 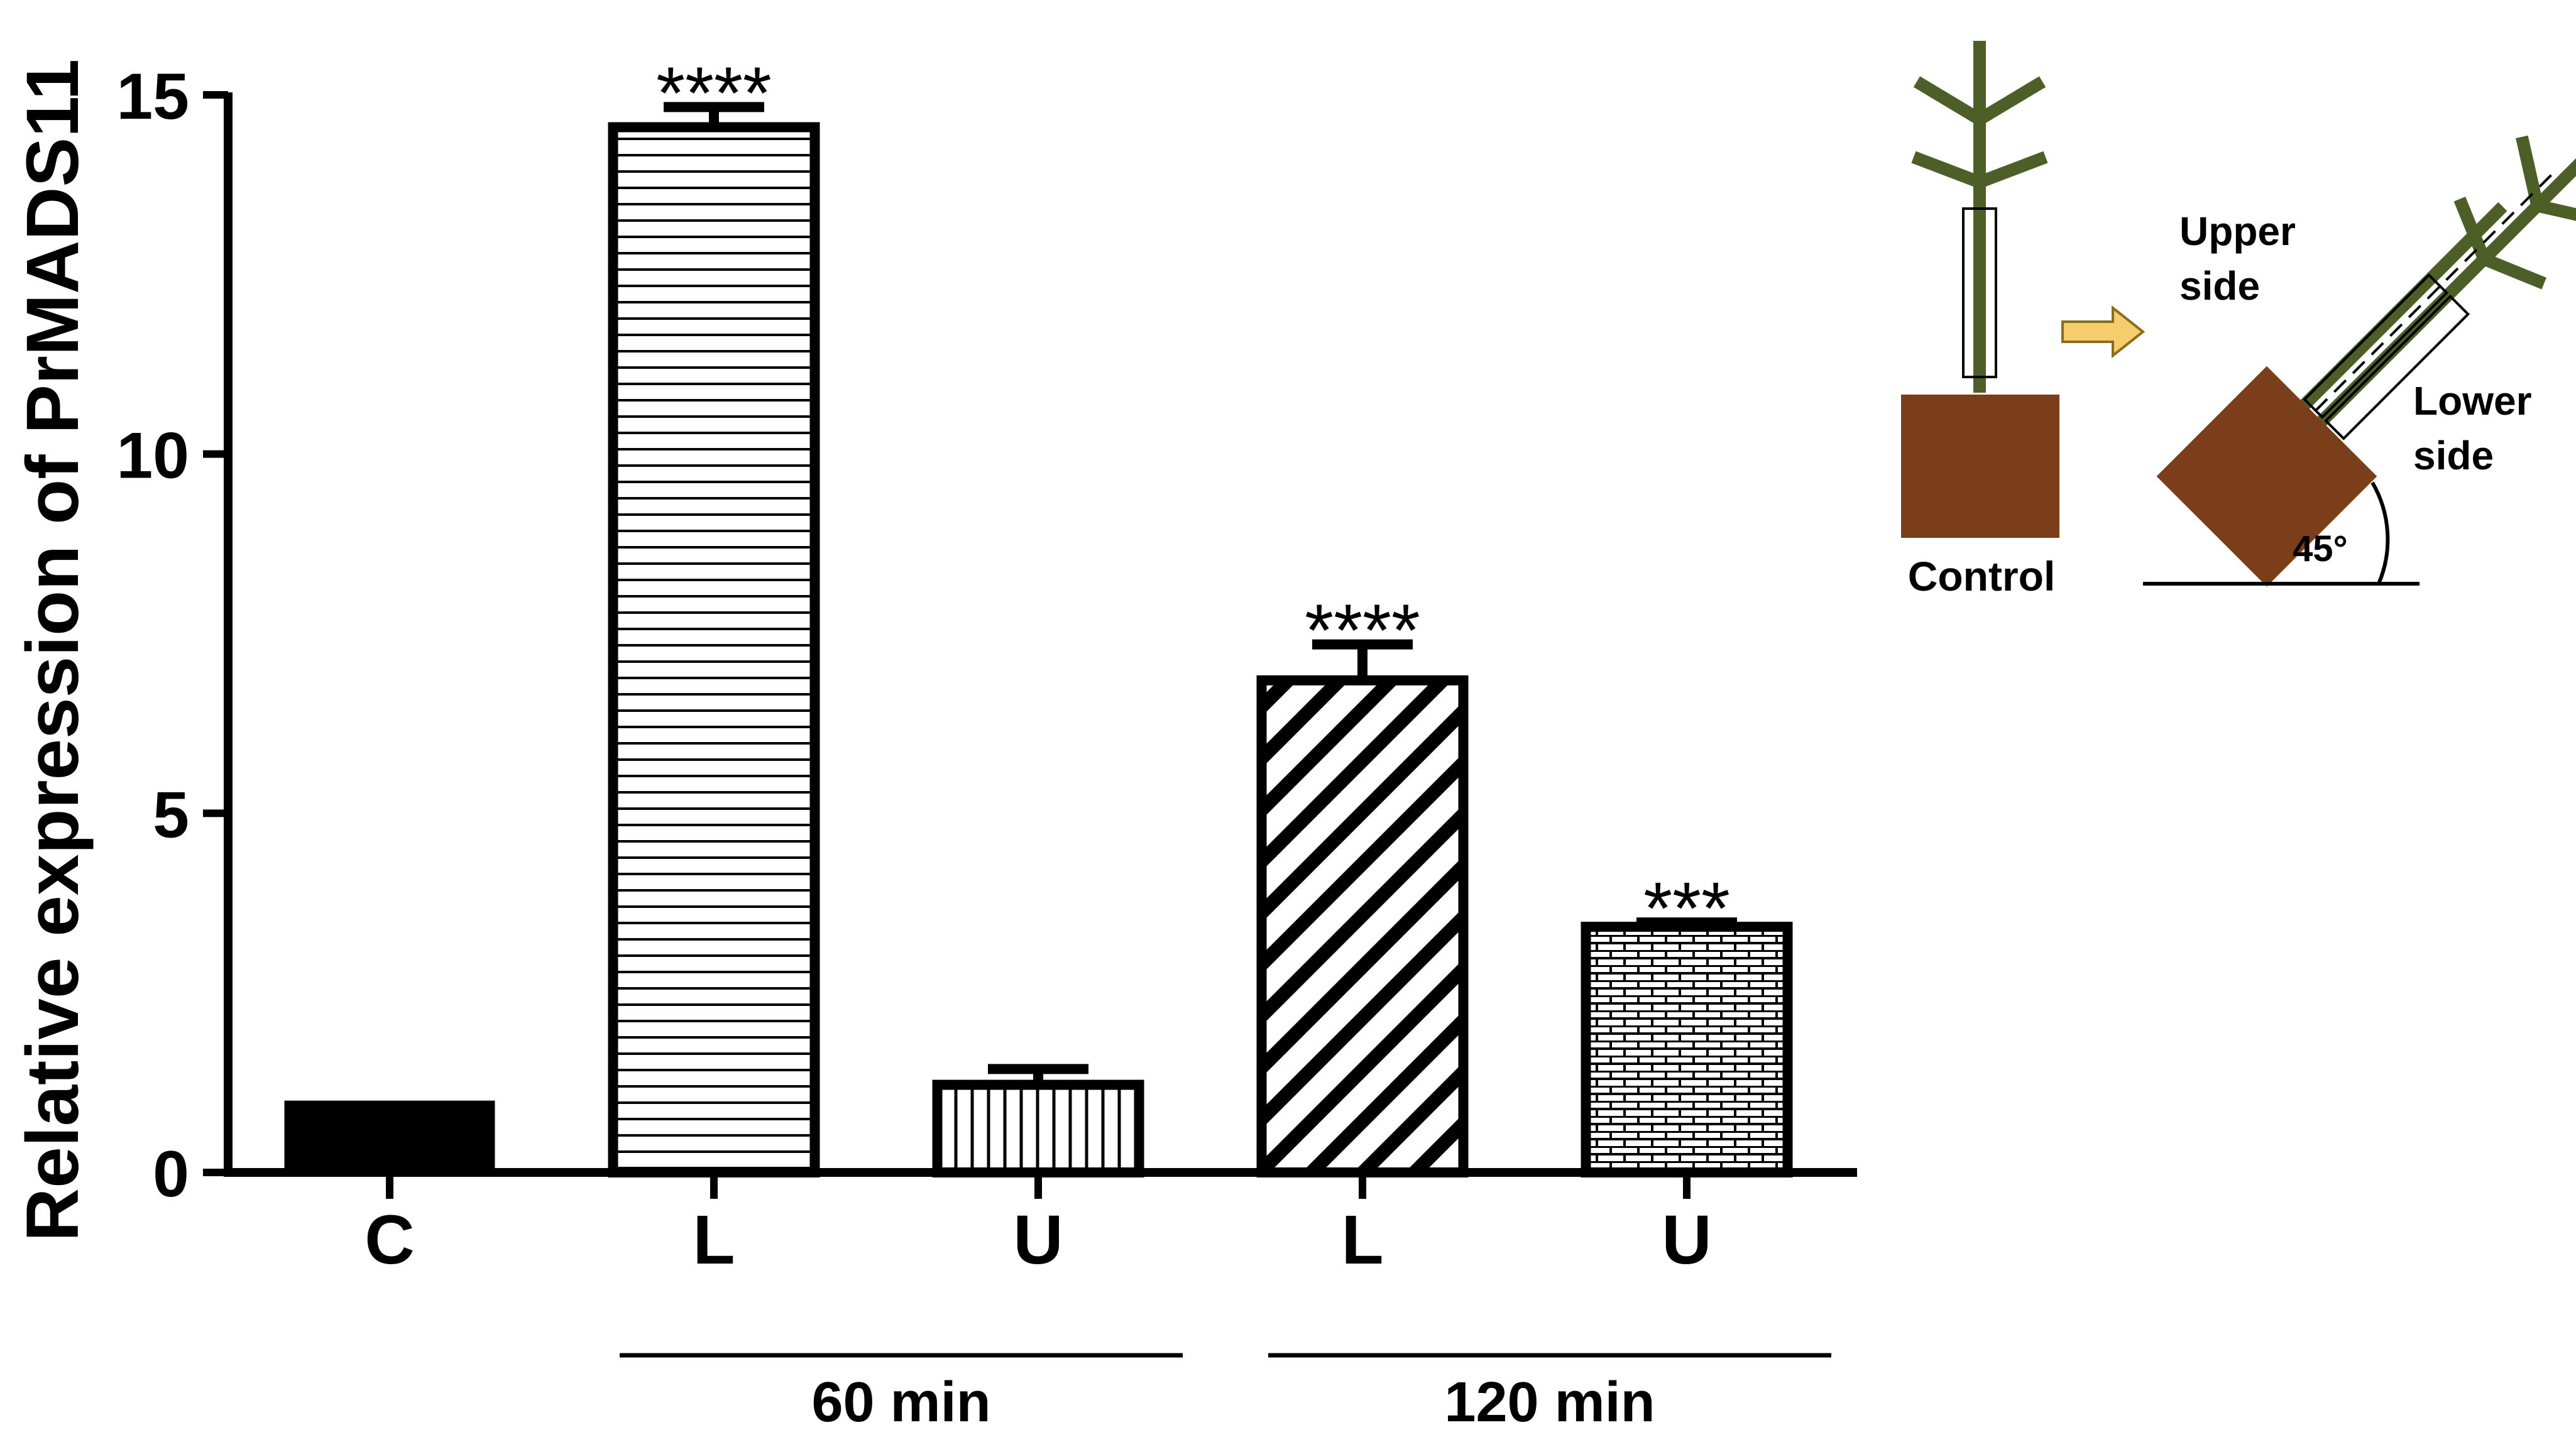 I want to click on group-label: 120 min, so click(x=1549, y=1402).